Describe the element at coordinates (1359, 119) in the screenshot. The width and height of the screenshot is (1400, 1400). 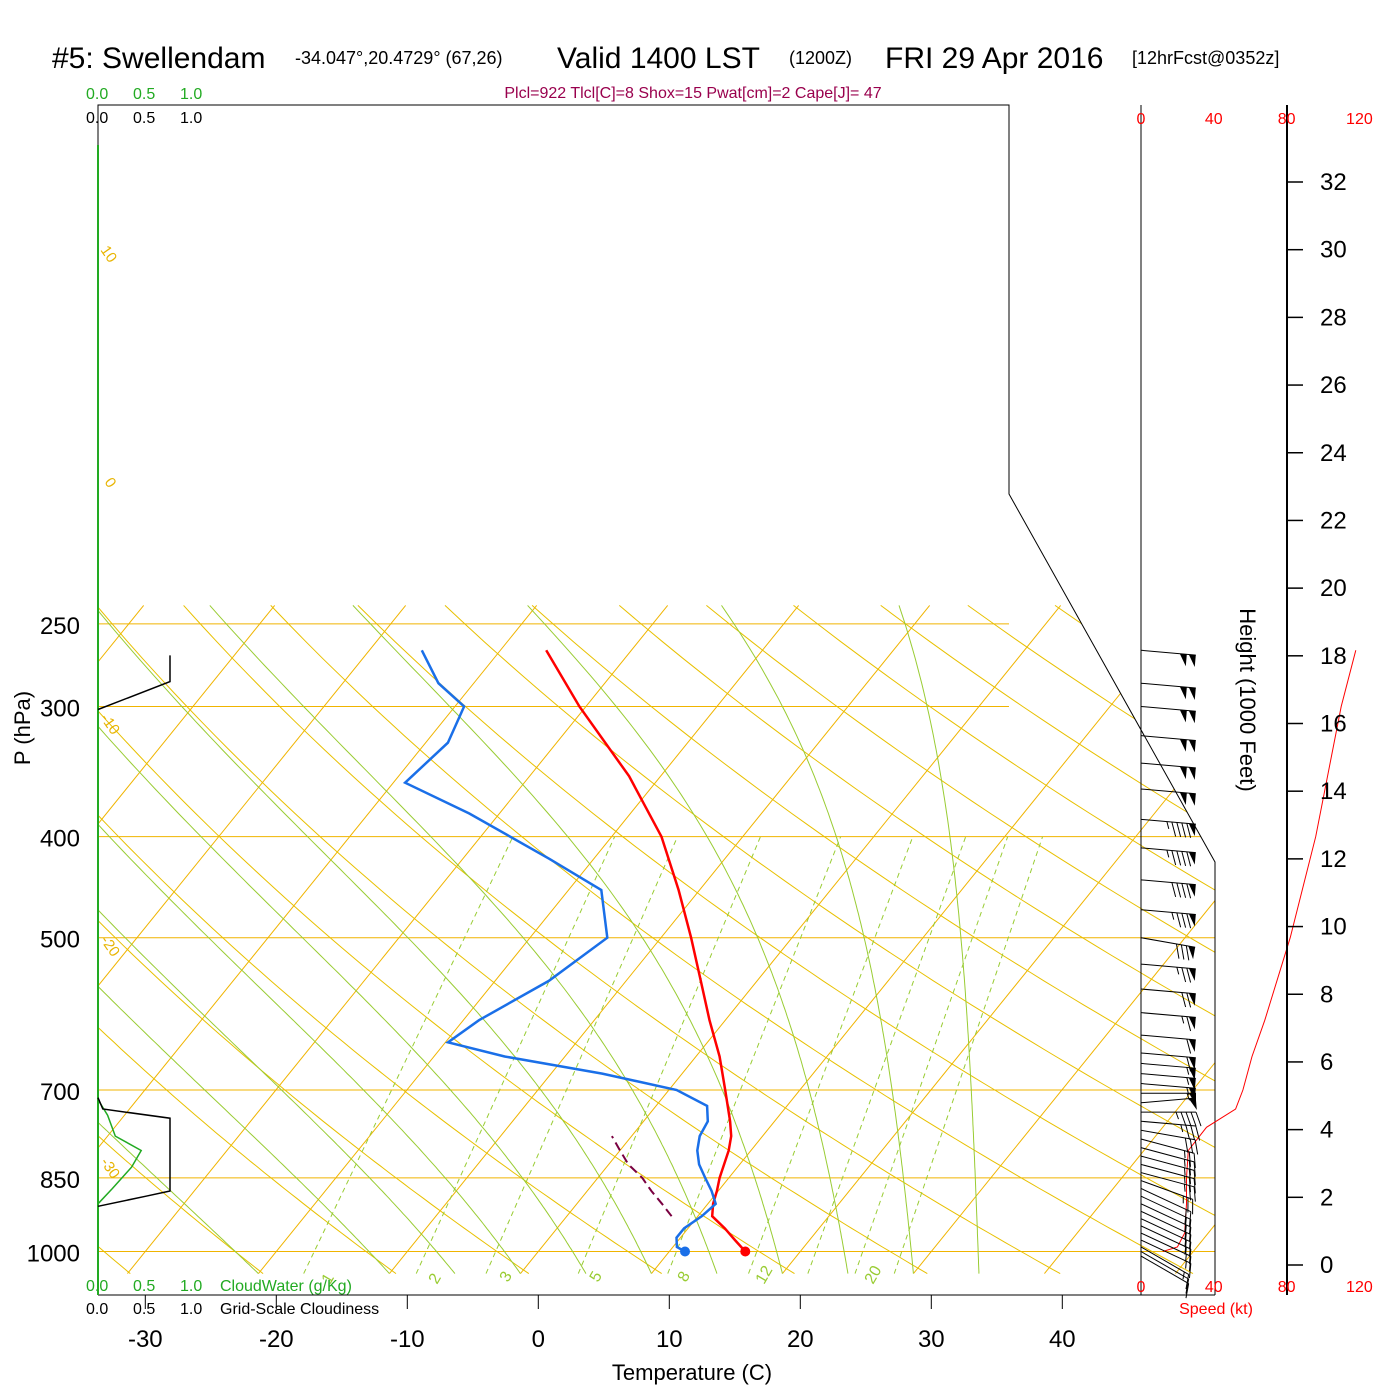
I see `speed-tick-label-top: 120` at that location.